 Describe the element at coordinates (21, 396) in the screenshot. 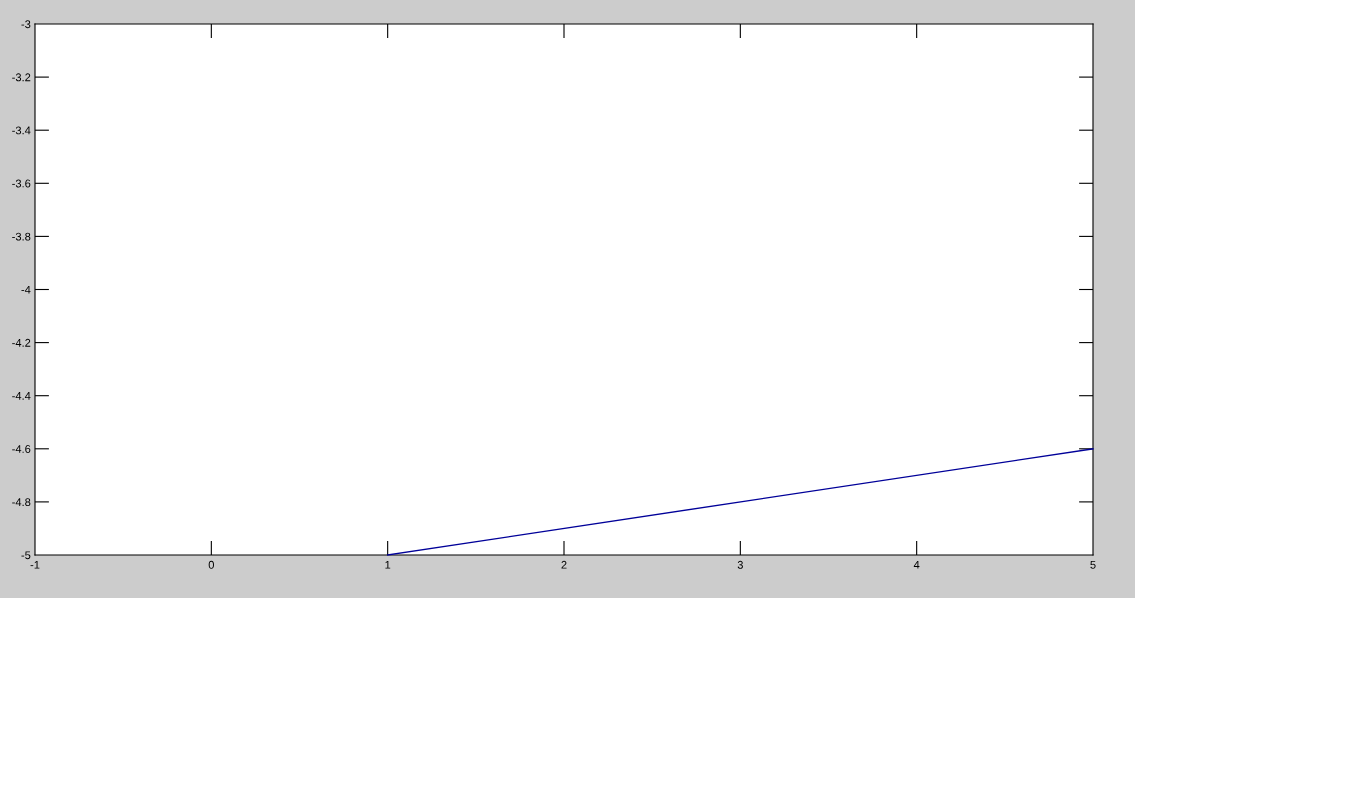

I see `y-tick-label: -4.4` at that location.